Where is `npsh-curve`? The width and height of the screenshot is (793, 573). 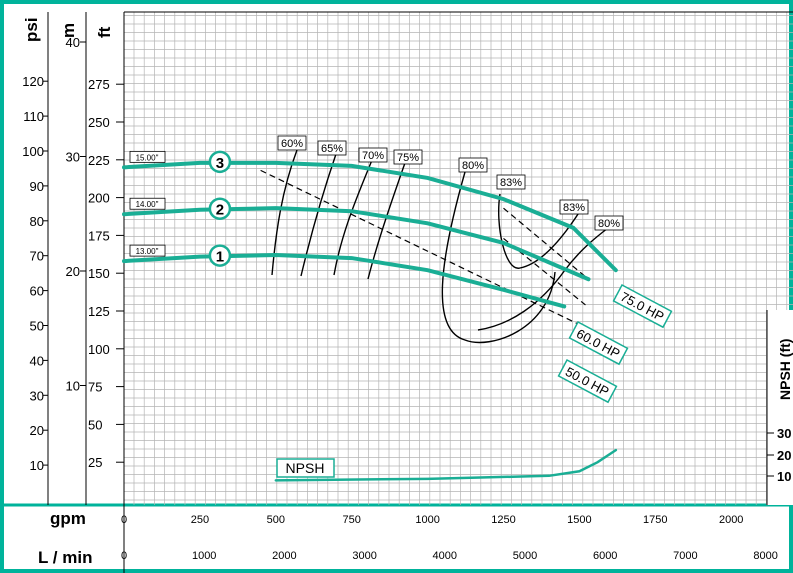
npsh-curve is located at coordinates (446, 465).